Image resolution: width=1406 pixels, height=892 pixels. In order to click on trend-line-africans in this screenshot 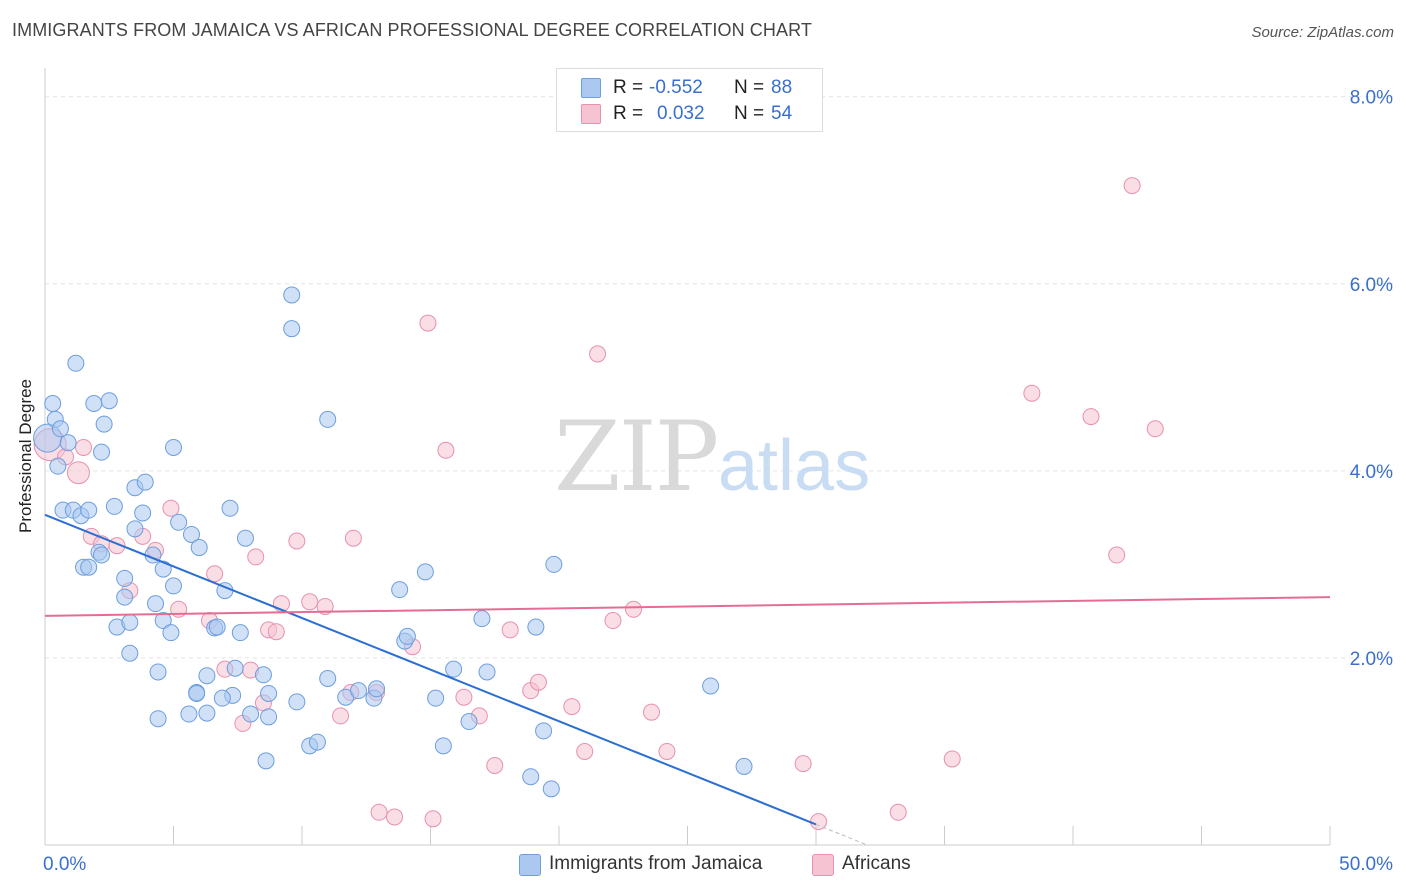, I will do `click(687, 606)`.